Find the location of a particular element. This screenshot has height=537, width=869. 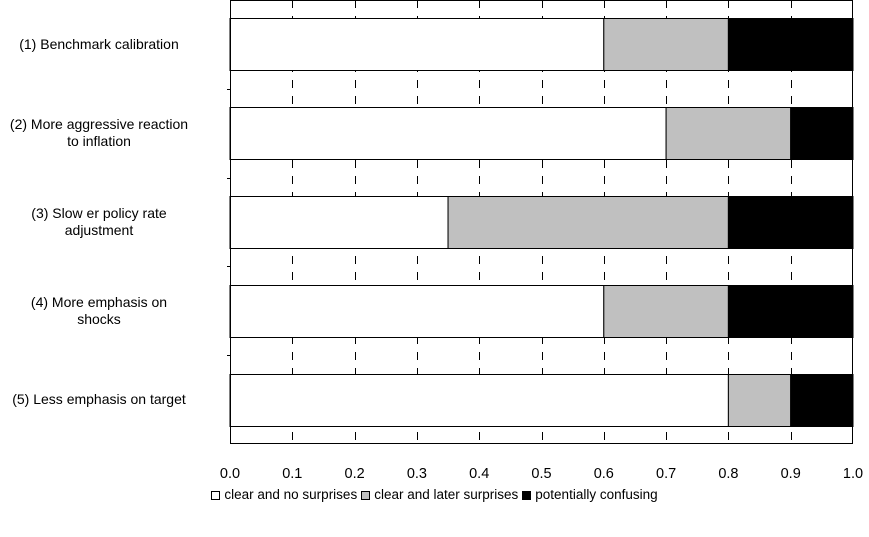

category-label: (3) Slow er policy rate adjustment is located at coordinates (109, 222).